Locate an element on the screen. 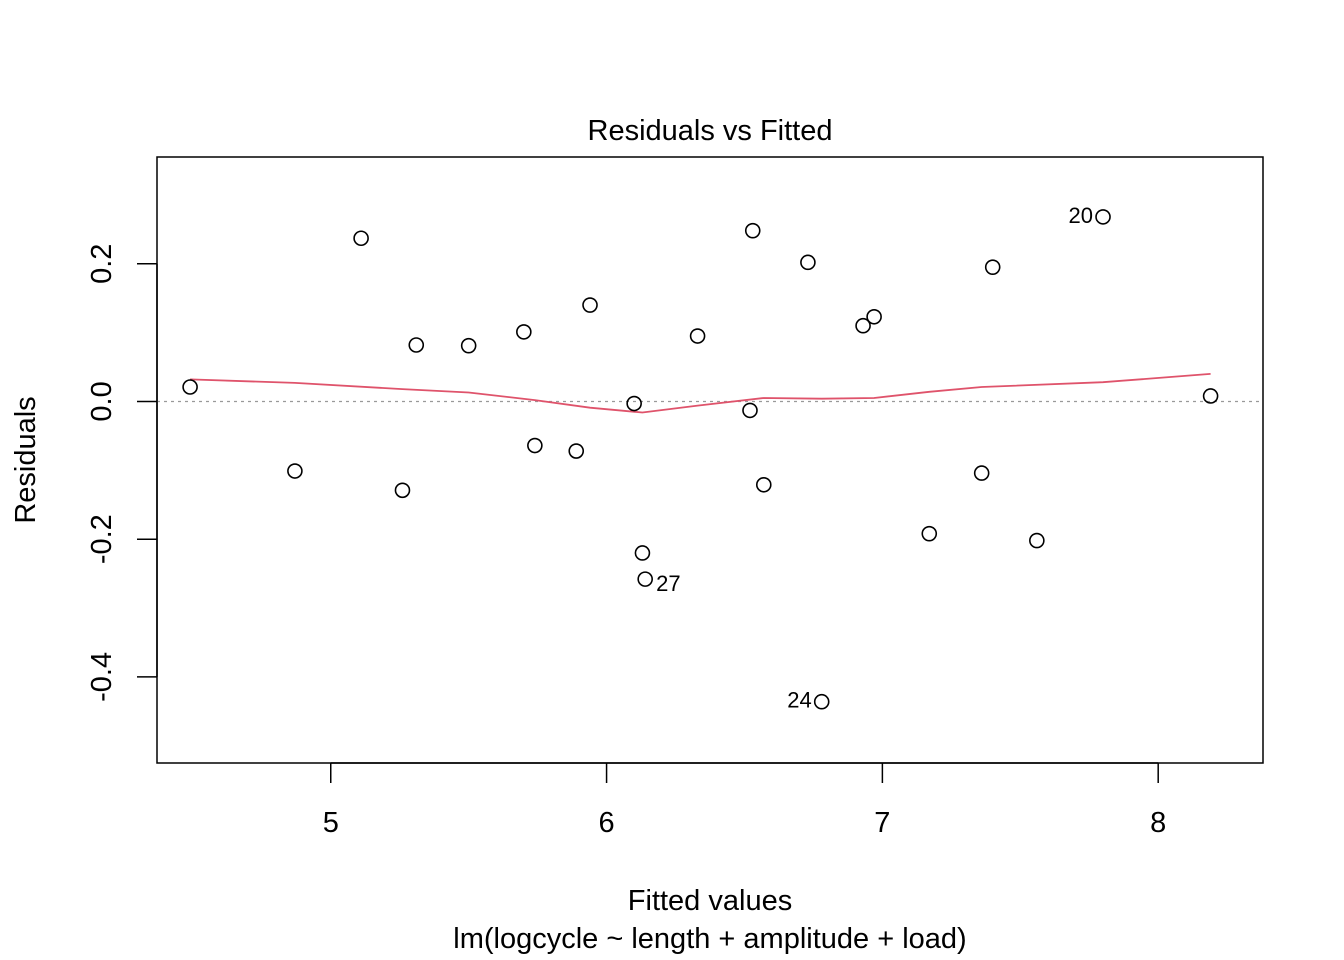  smoother-line is located at coordinates (700, 393).